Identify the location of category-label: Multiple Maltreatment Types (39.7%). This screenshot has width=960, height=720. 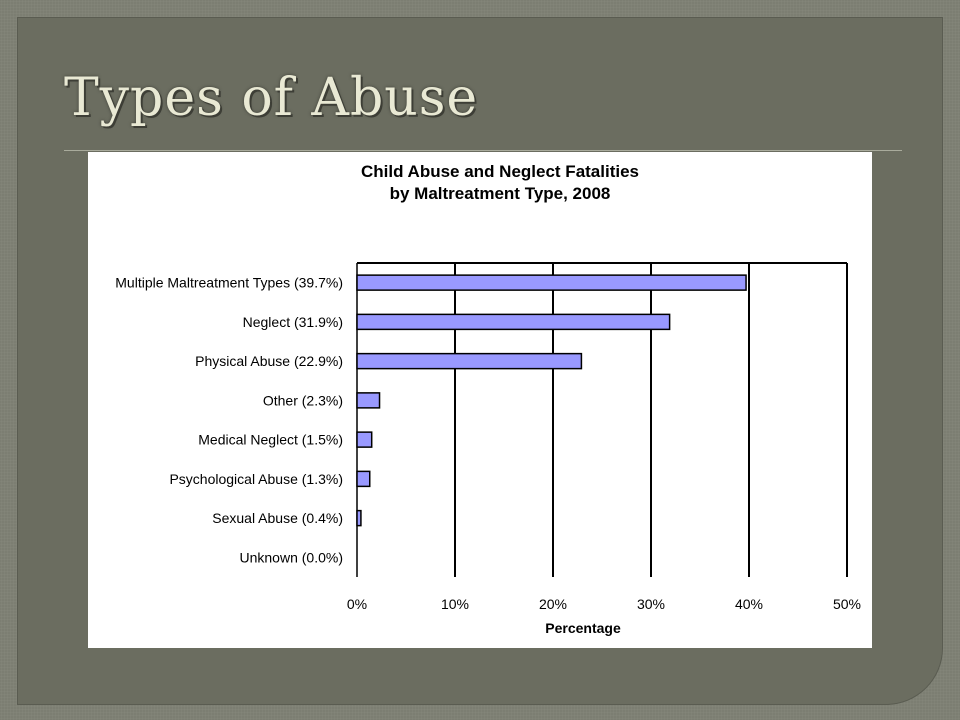
(229, 283).